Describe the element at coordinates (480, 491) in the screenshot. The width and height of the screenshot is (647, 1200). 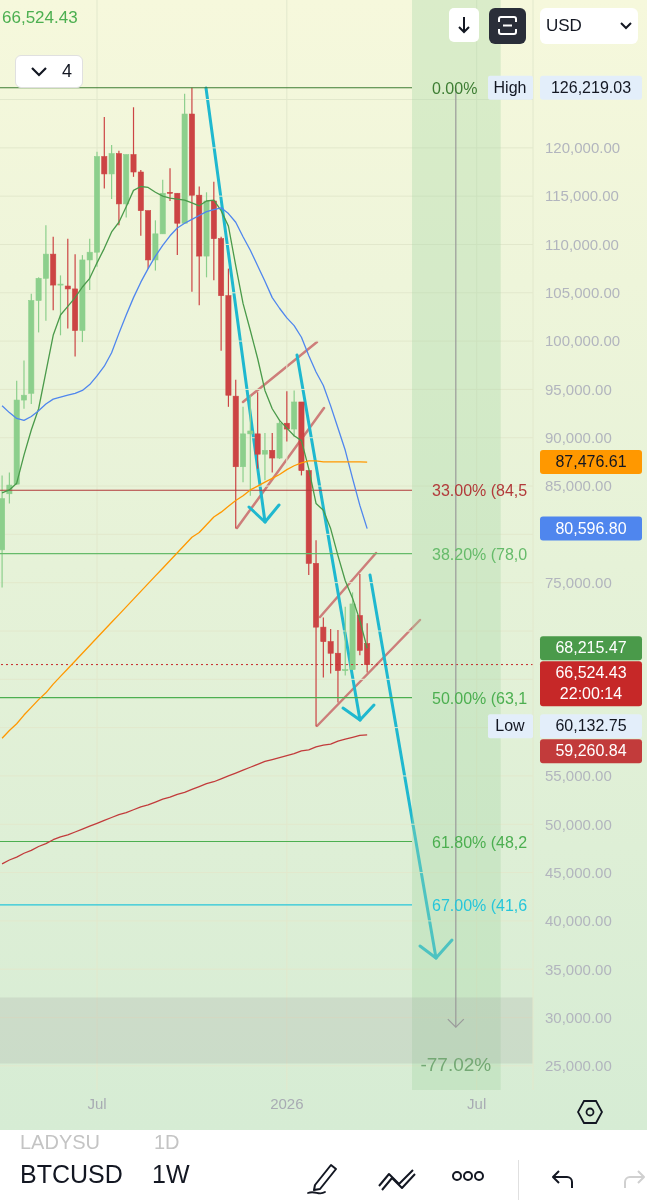
I see `annotation: 33.00% (84,5` at that location.